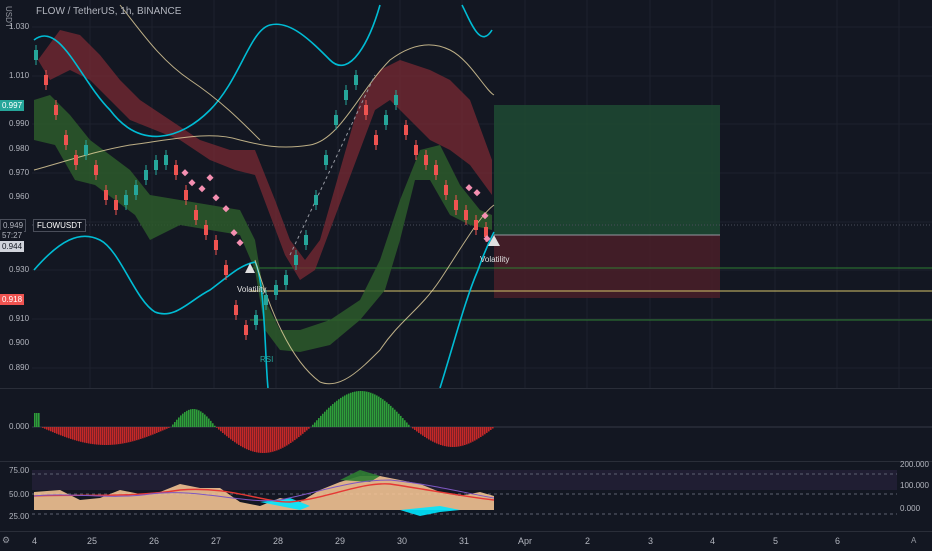  Describe the element at coordinates (8, 17) in the screenshot. I see `currency-label: USDT` at that location.